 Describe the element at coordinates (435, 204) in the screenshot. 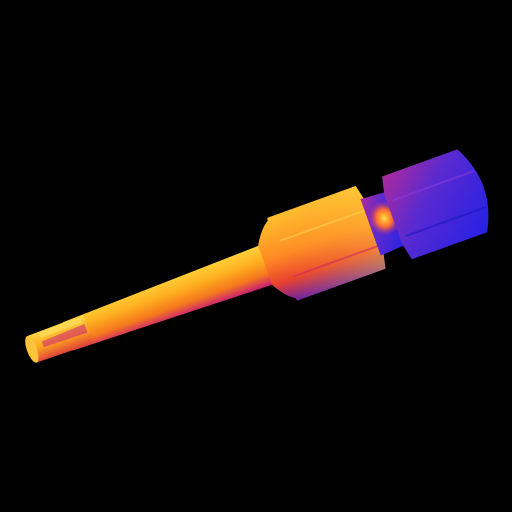

I see `hex-blue` at that location.